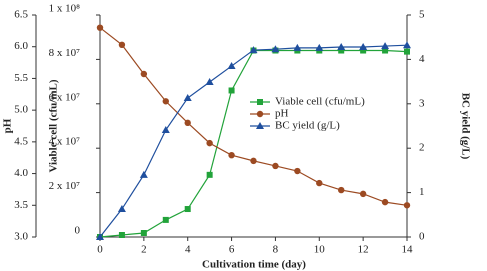 The image size is (487, 271). What do you see at coordinates (21, 15) in the screenshot?
I see `y-tick-label: 6.5` at bounding box center [21, 15].